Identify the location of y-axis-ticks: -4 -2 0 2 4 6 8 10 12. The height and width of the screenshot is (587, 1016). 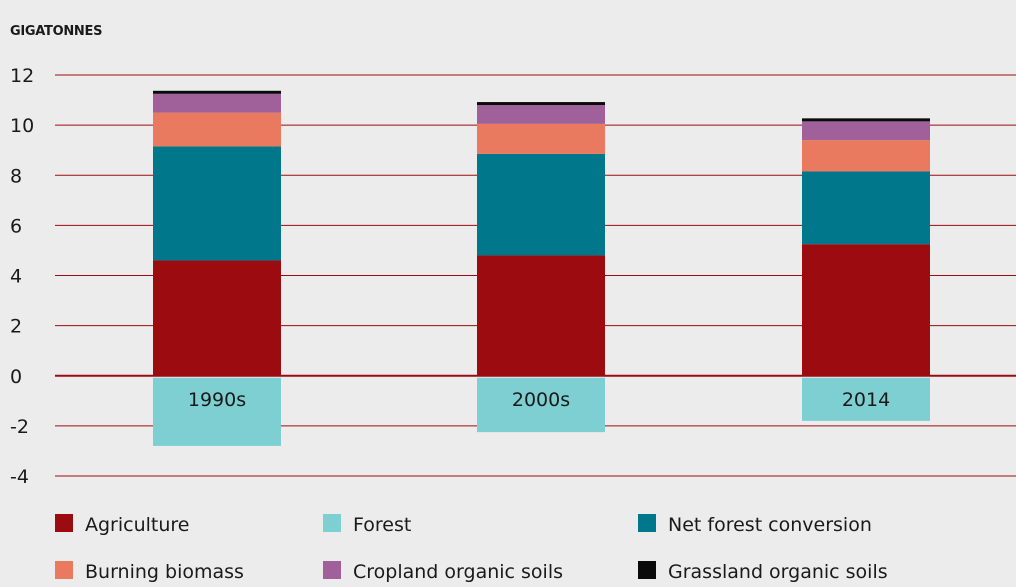
(22, 276).